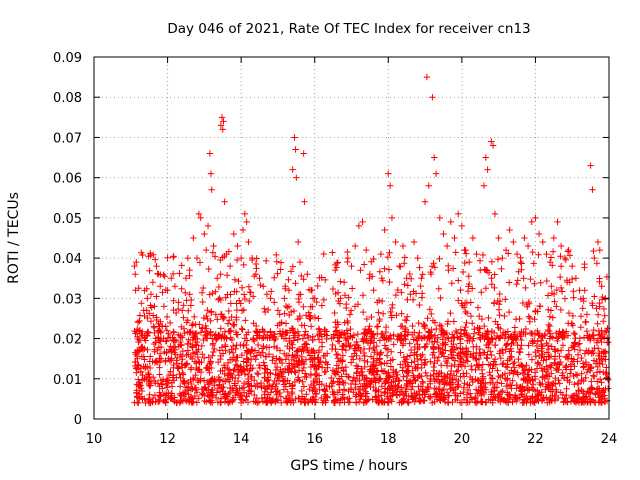 This screenshot has width=640, height=480. Describe the element at coordinates (352, 439) in the screenshot. I see `x-tick-labels: 10 12 14 16 18 20 22 24` at that location.